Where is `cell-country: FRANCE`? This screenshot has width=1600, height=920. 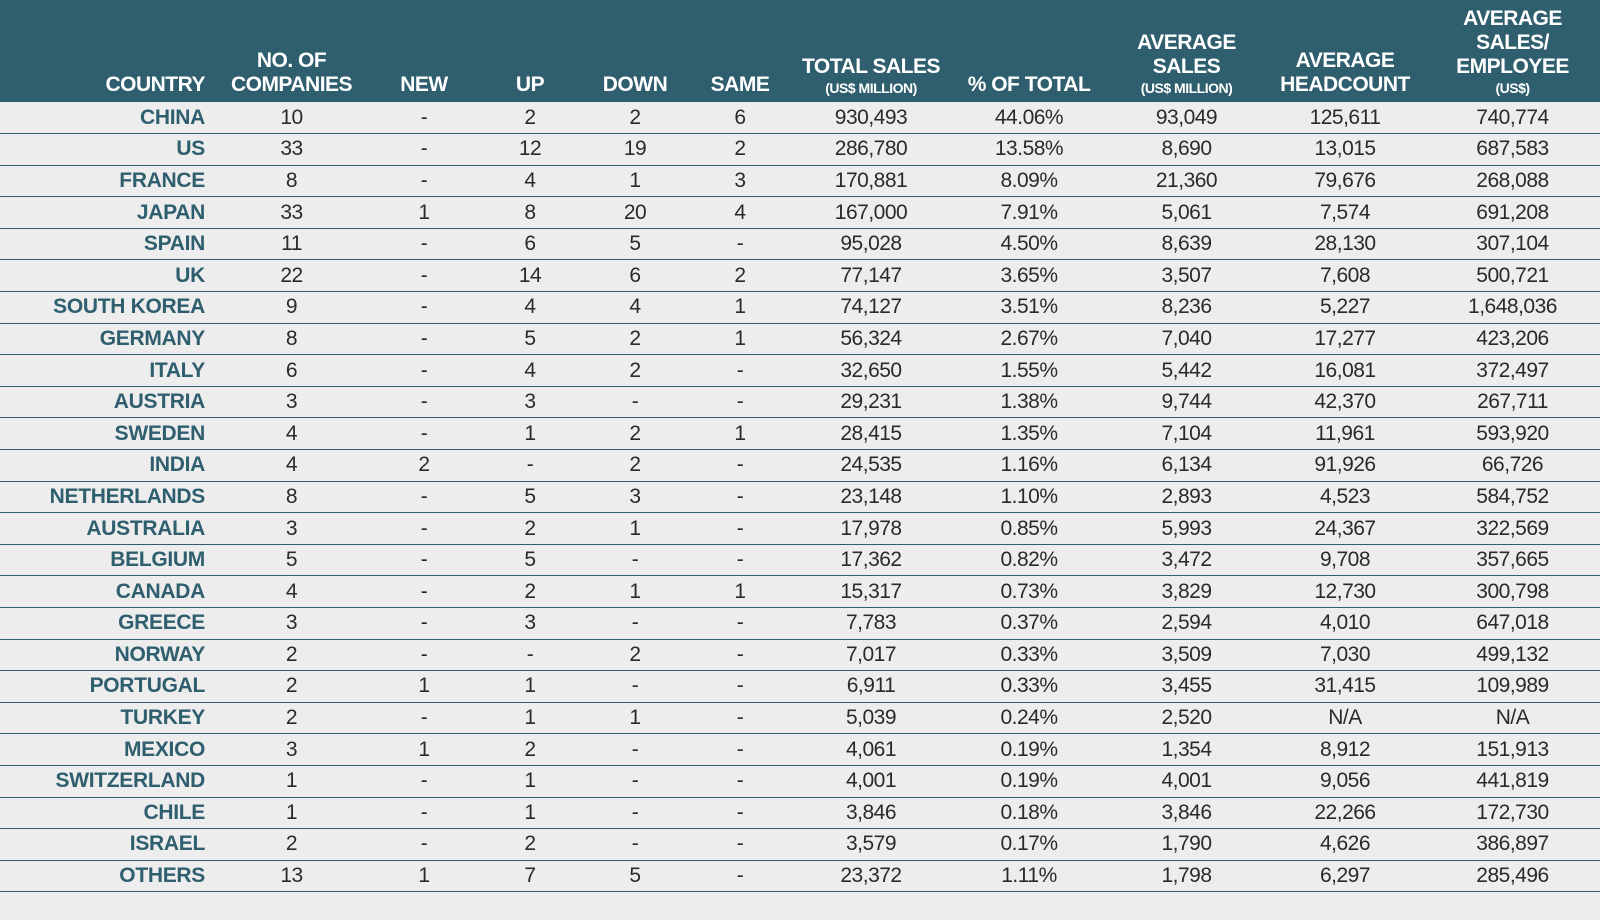
cell-country: FRANCE is located at coordinates (106, 181).